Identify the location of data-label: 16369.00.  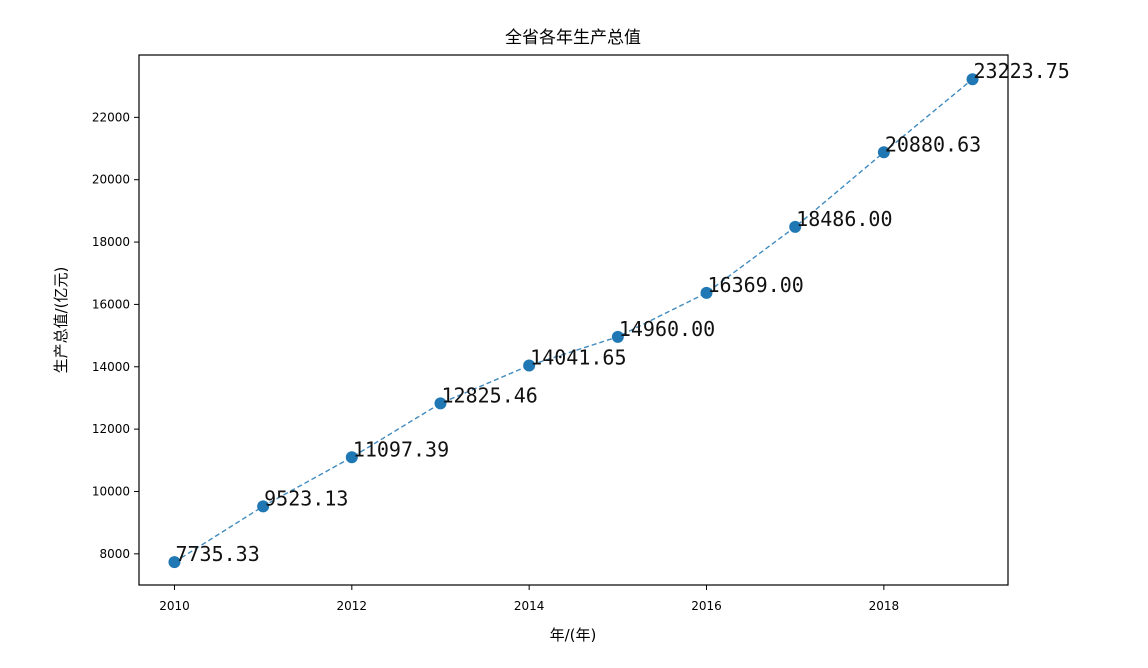
(756, 285).